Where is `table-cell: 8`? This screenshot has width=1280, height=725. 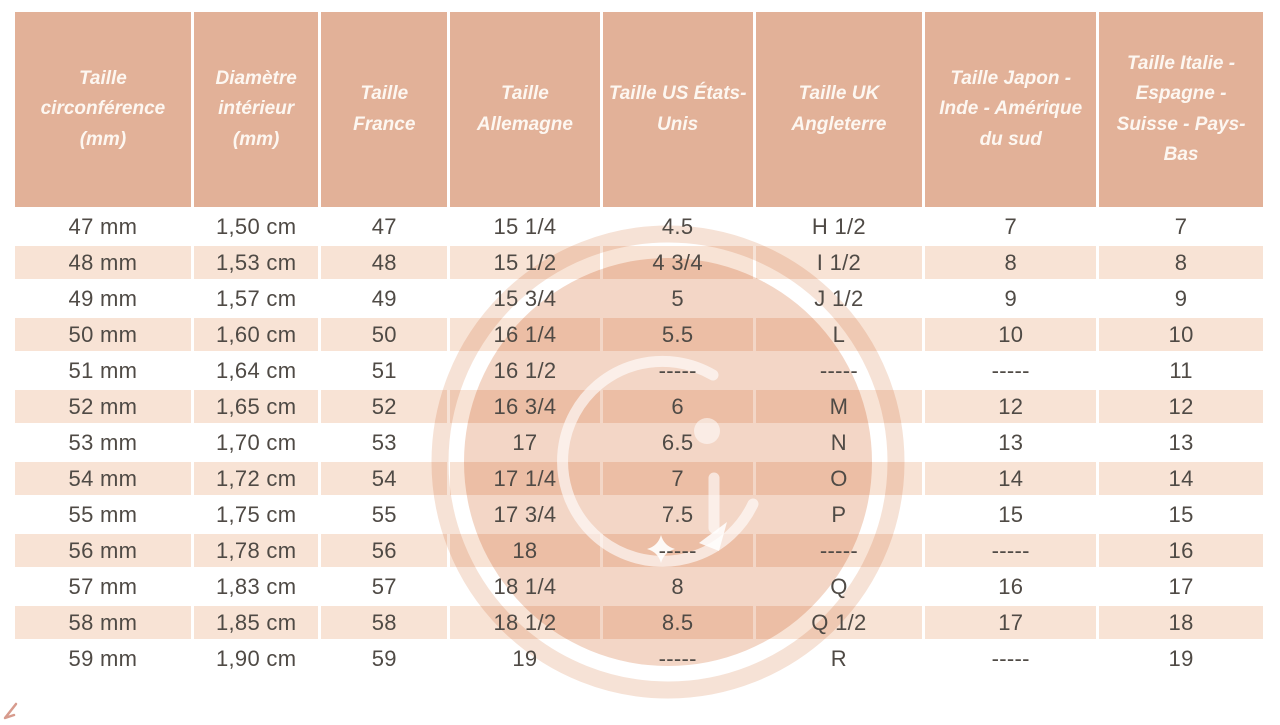 table-cell: 8 is located at coordinates (677, 586).